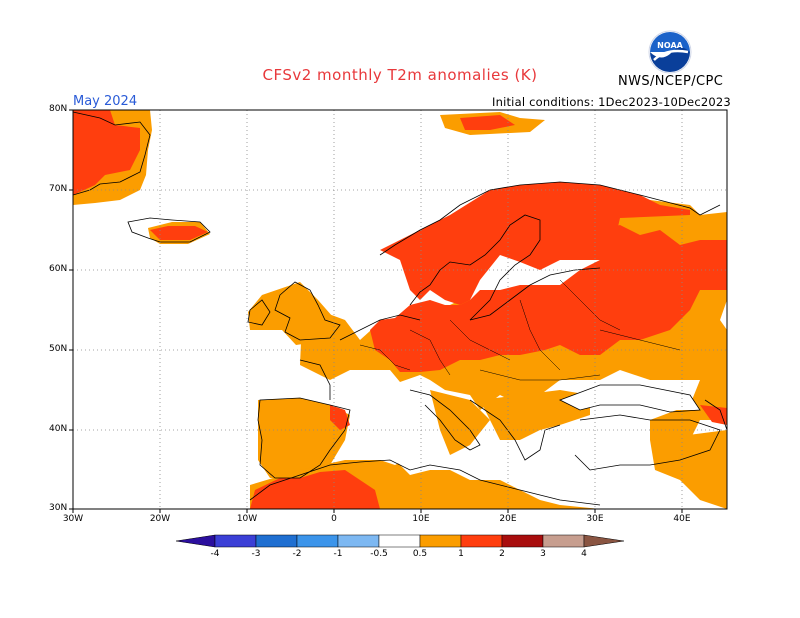 The height and width of the screenshot is (618, 800). What do you see at coordinates (584, 554) in the screenshot?
I see `colorbar-label: 4` at bounding box center [584, 554].